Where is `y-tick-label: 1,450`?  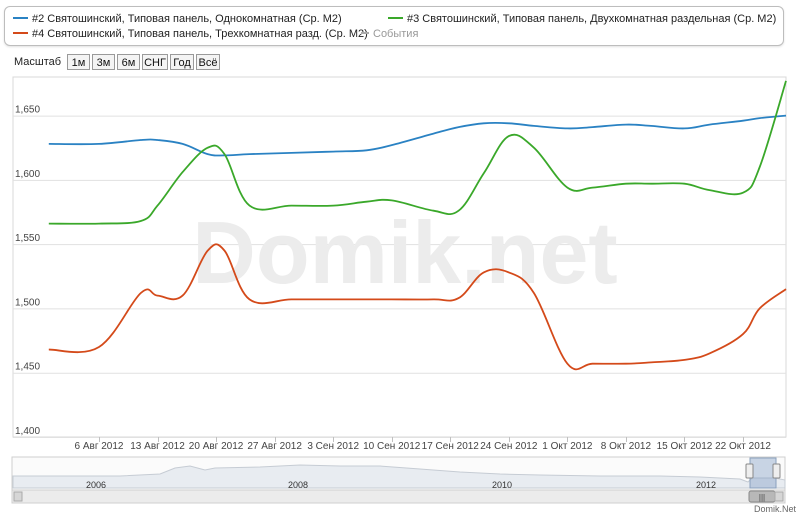 y-tick-label: 1,450 is located at coordinates (27, 367).